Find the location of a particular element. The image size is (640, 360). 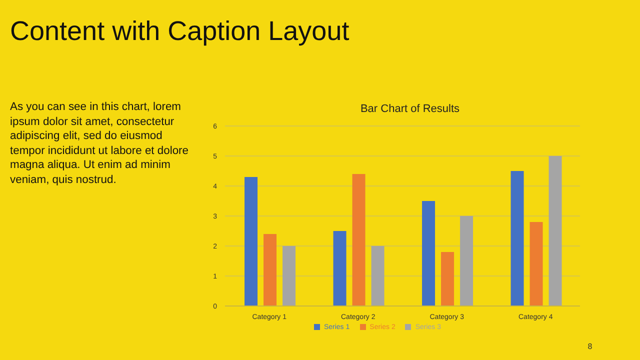

text: 8 is located at coordinates (590, 346).